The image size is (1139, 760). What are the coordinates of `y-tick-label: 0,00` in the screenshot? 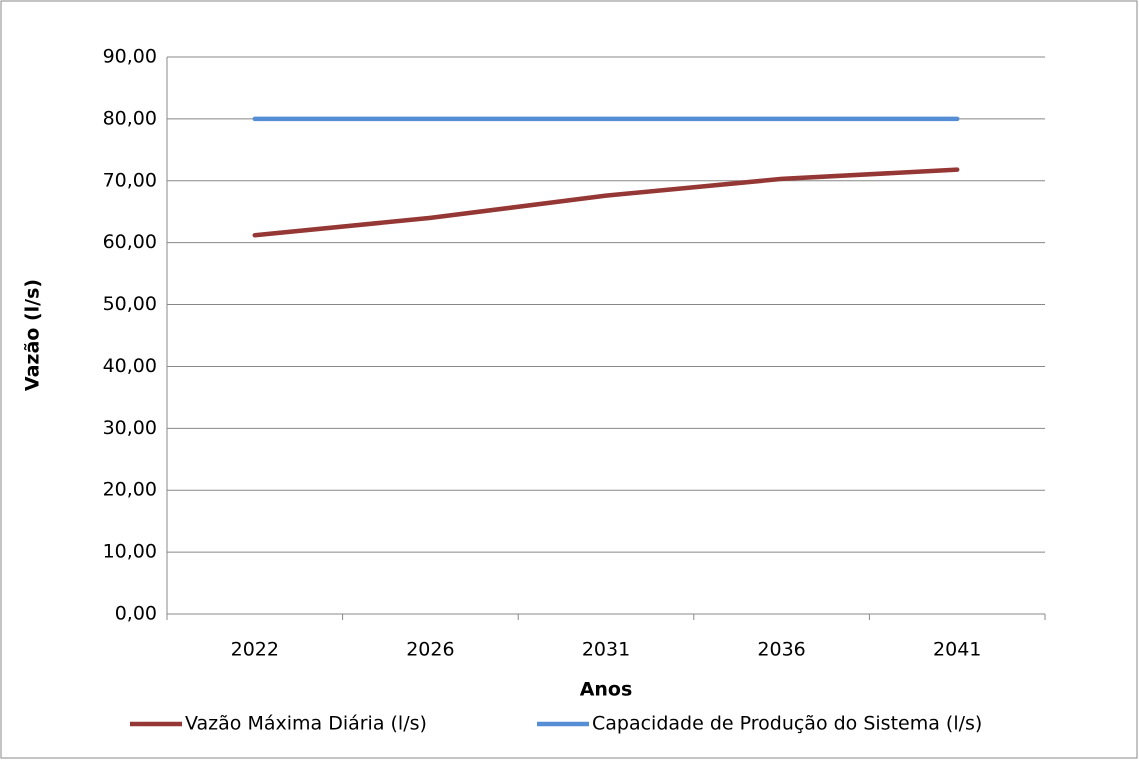 It's located at (136, 614).